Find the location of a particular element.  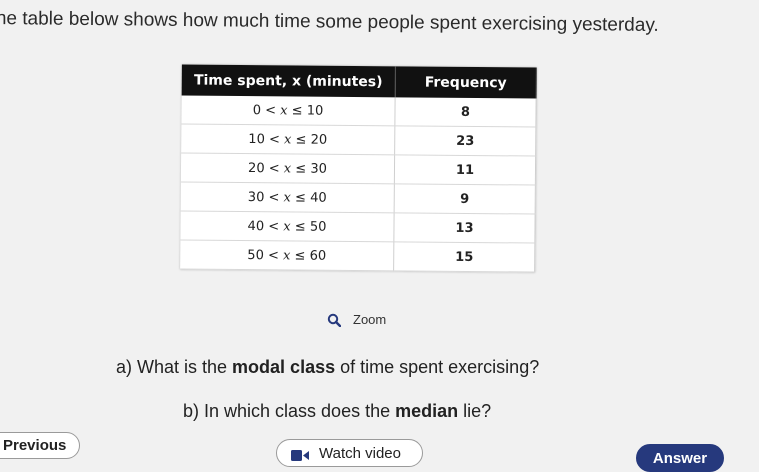

previous-button: Previous is located at coordinates (40, 445).